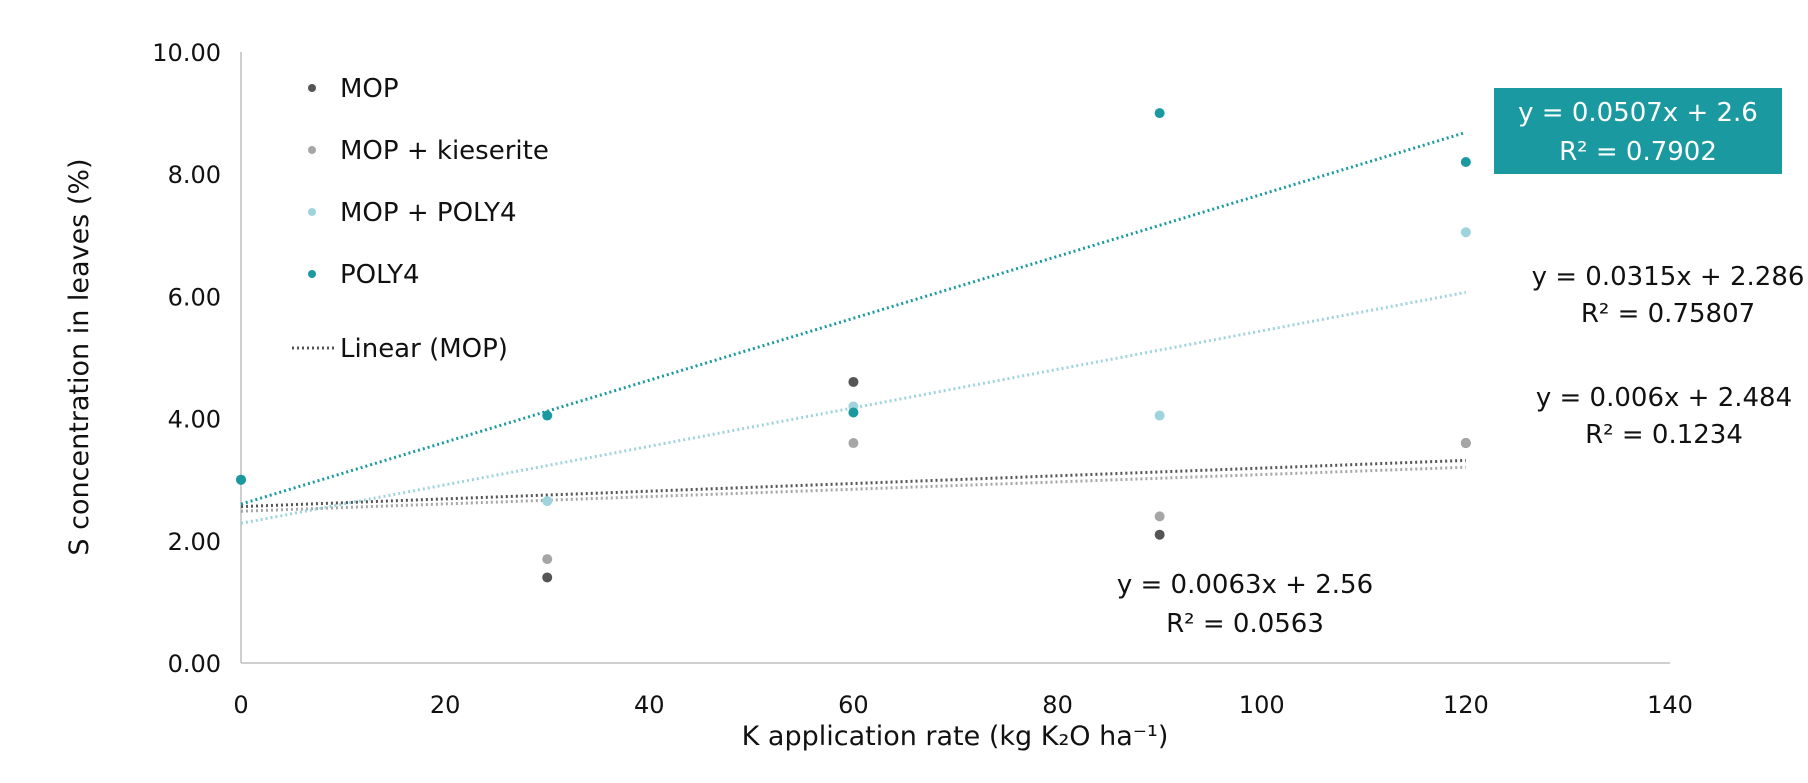 The height and width of the screenshot is (783, 1808). Describe the element at coordinates (1466, 705) in the screenshot. I see `x-tick-label: 120` at that location.